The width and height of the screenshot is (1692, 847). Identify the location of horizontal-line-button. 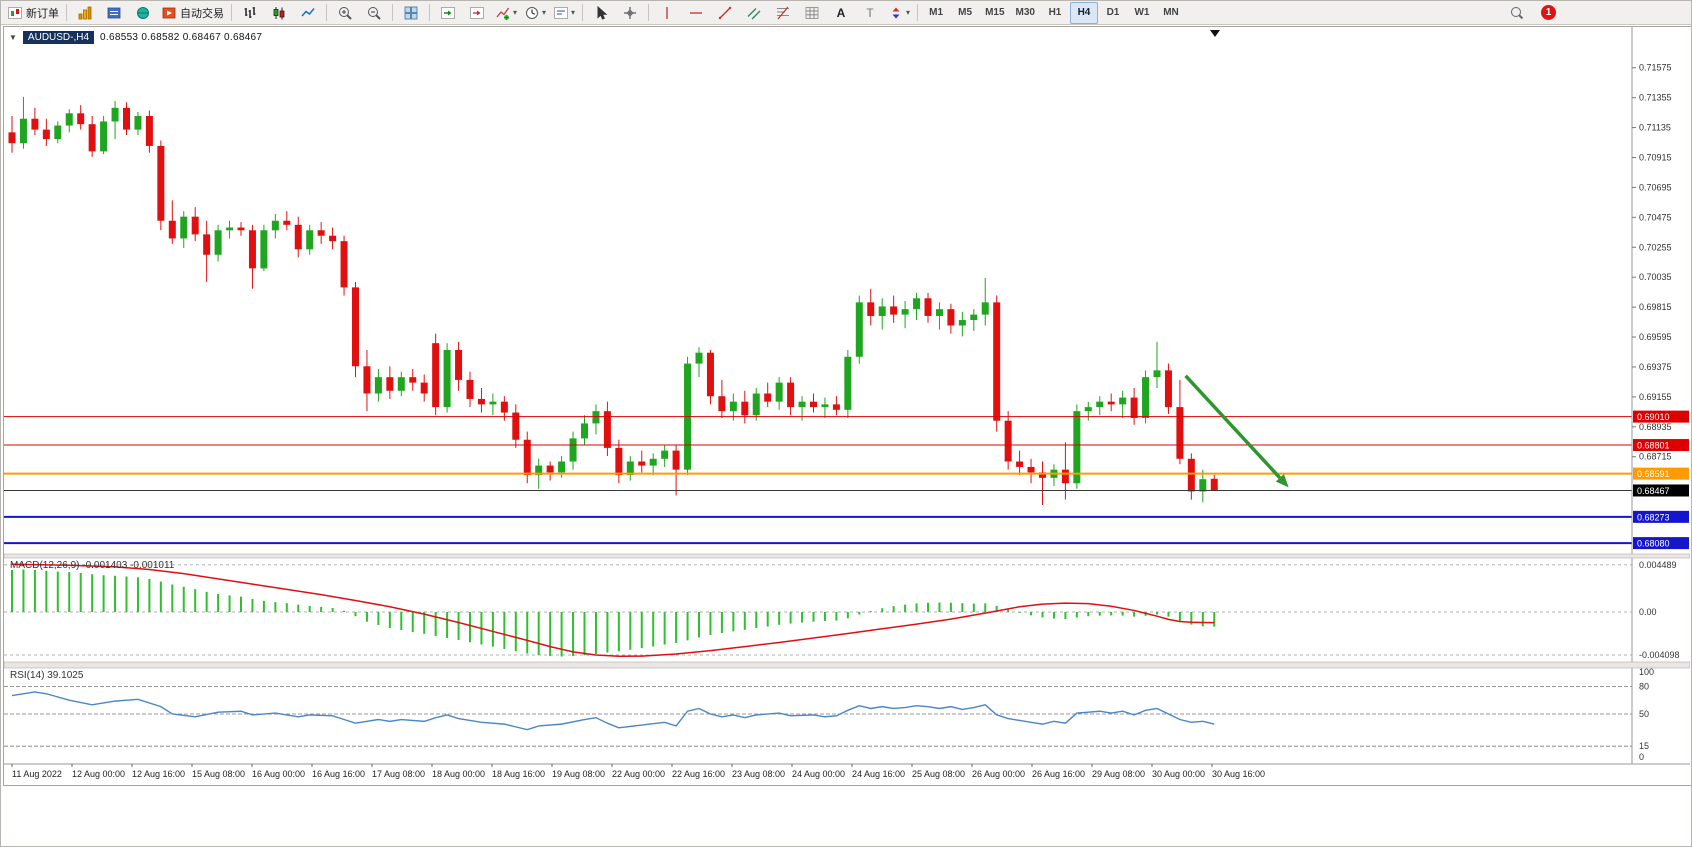
(696, 13).